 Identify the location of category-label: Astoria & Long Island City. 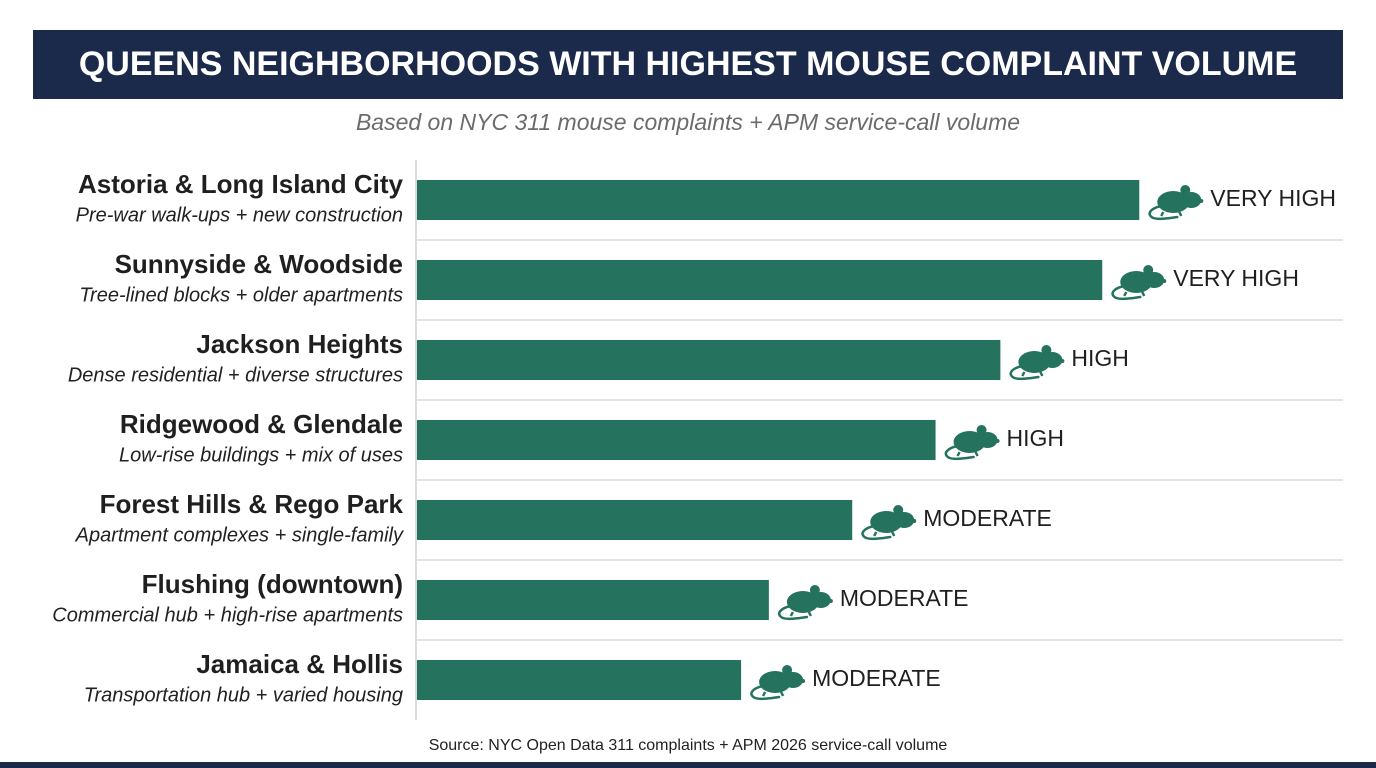
(241, 184).